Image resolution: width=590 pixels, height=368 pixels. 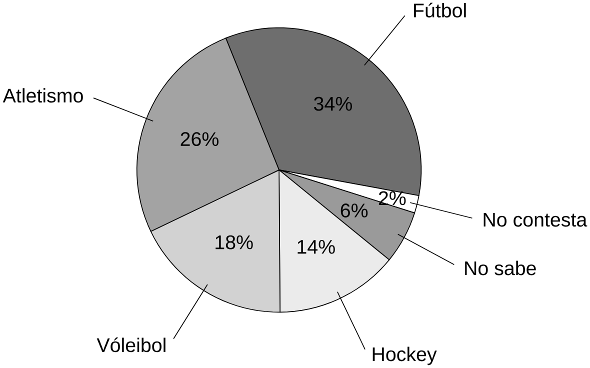 I want to click on slice-label: No sabe, so click(x=500, y=268).